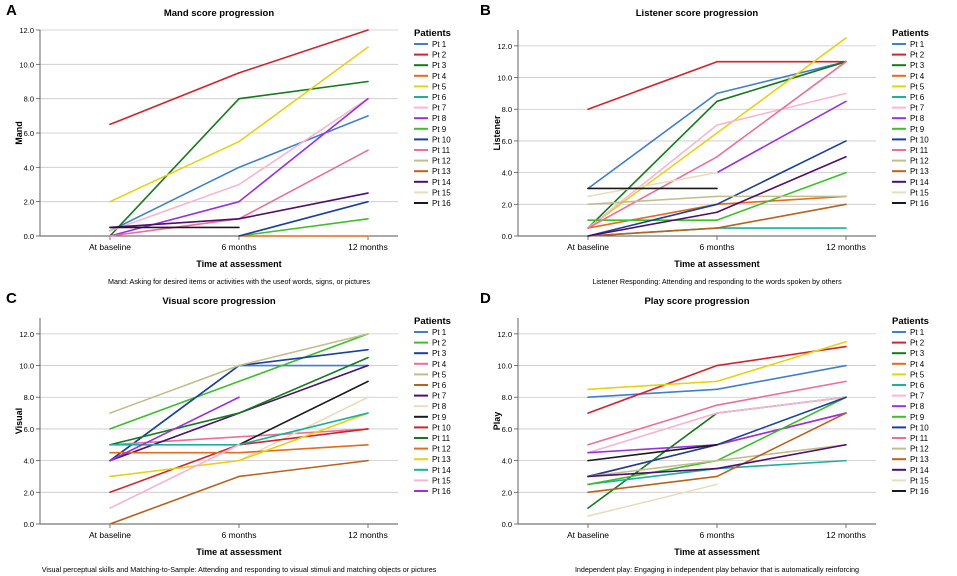 Image resolution: width=957 pixels, height=576 pixels. I want to click on panel-letter-a: A, so click(11, 10).